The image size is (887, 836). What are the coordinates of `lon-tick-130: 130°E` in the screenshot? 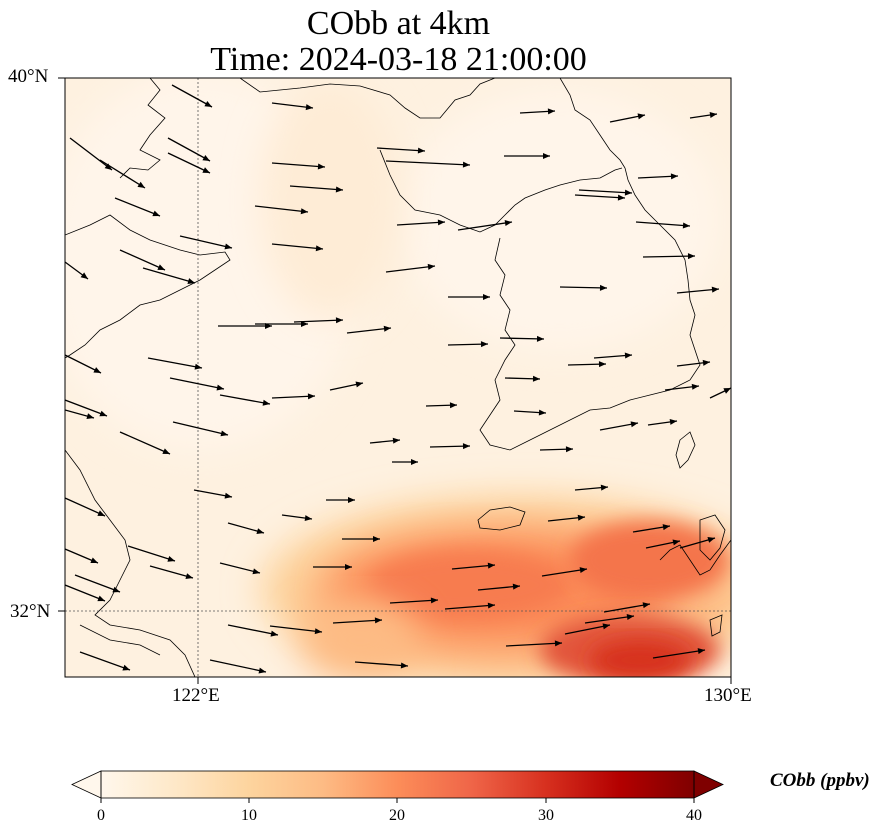 It's located at (728, 695).